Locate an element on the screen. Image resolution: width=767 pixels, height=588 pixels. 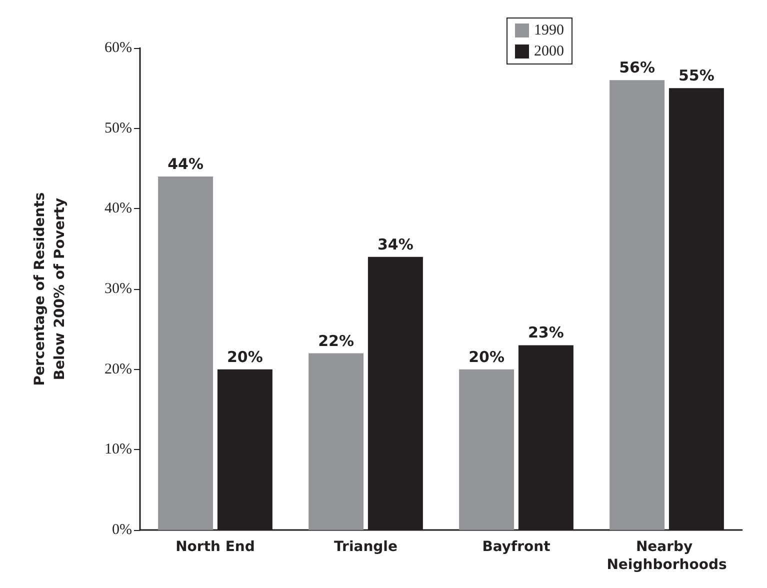
y-axis-title: Percentage of Residents Below 200% of Poverty is located at coordinates (50, 289).